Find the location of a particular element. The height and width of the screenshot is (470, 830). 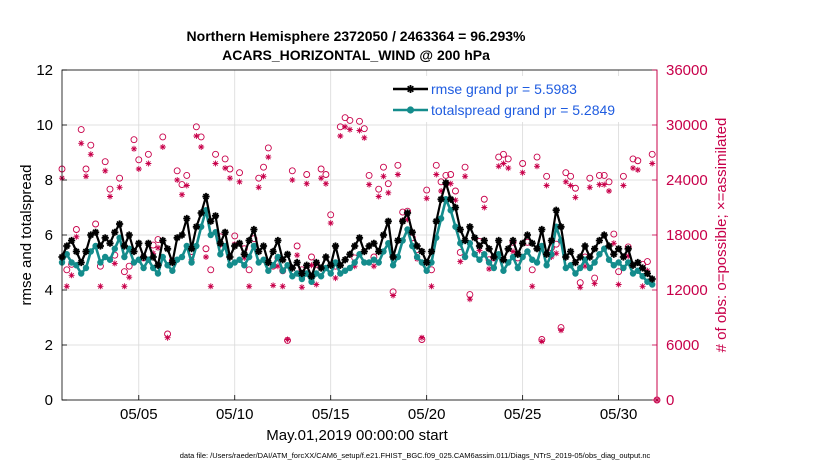

legend-rmse-marker is located at coordinates (410, 89).